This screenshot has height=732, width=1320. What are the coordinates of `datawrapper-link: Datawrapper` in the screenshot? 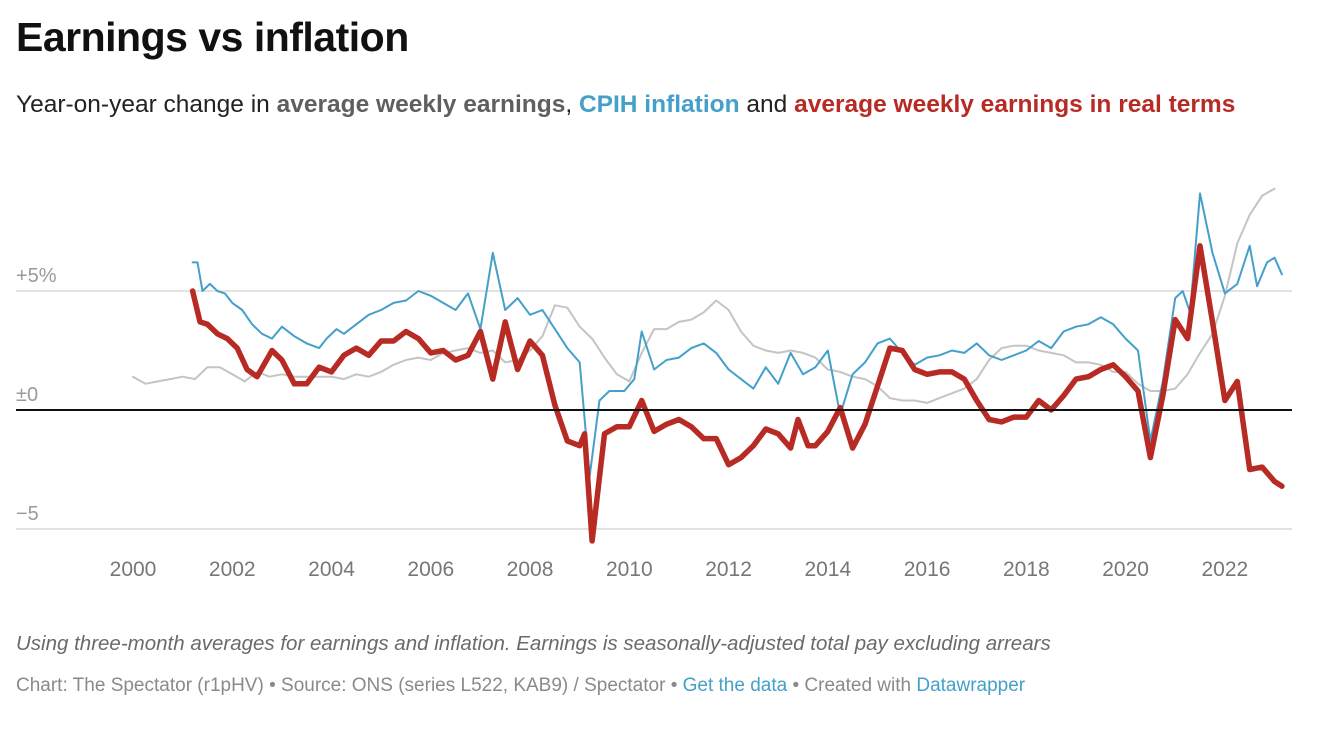 It's located at (971, 685).